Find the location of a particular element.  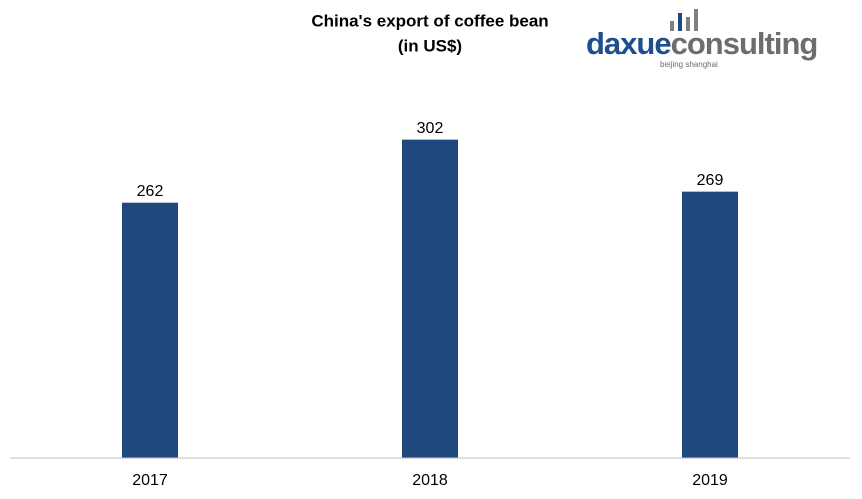

logo-brand: consulting is located at coordinates (744, 43).